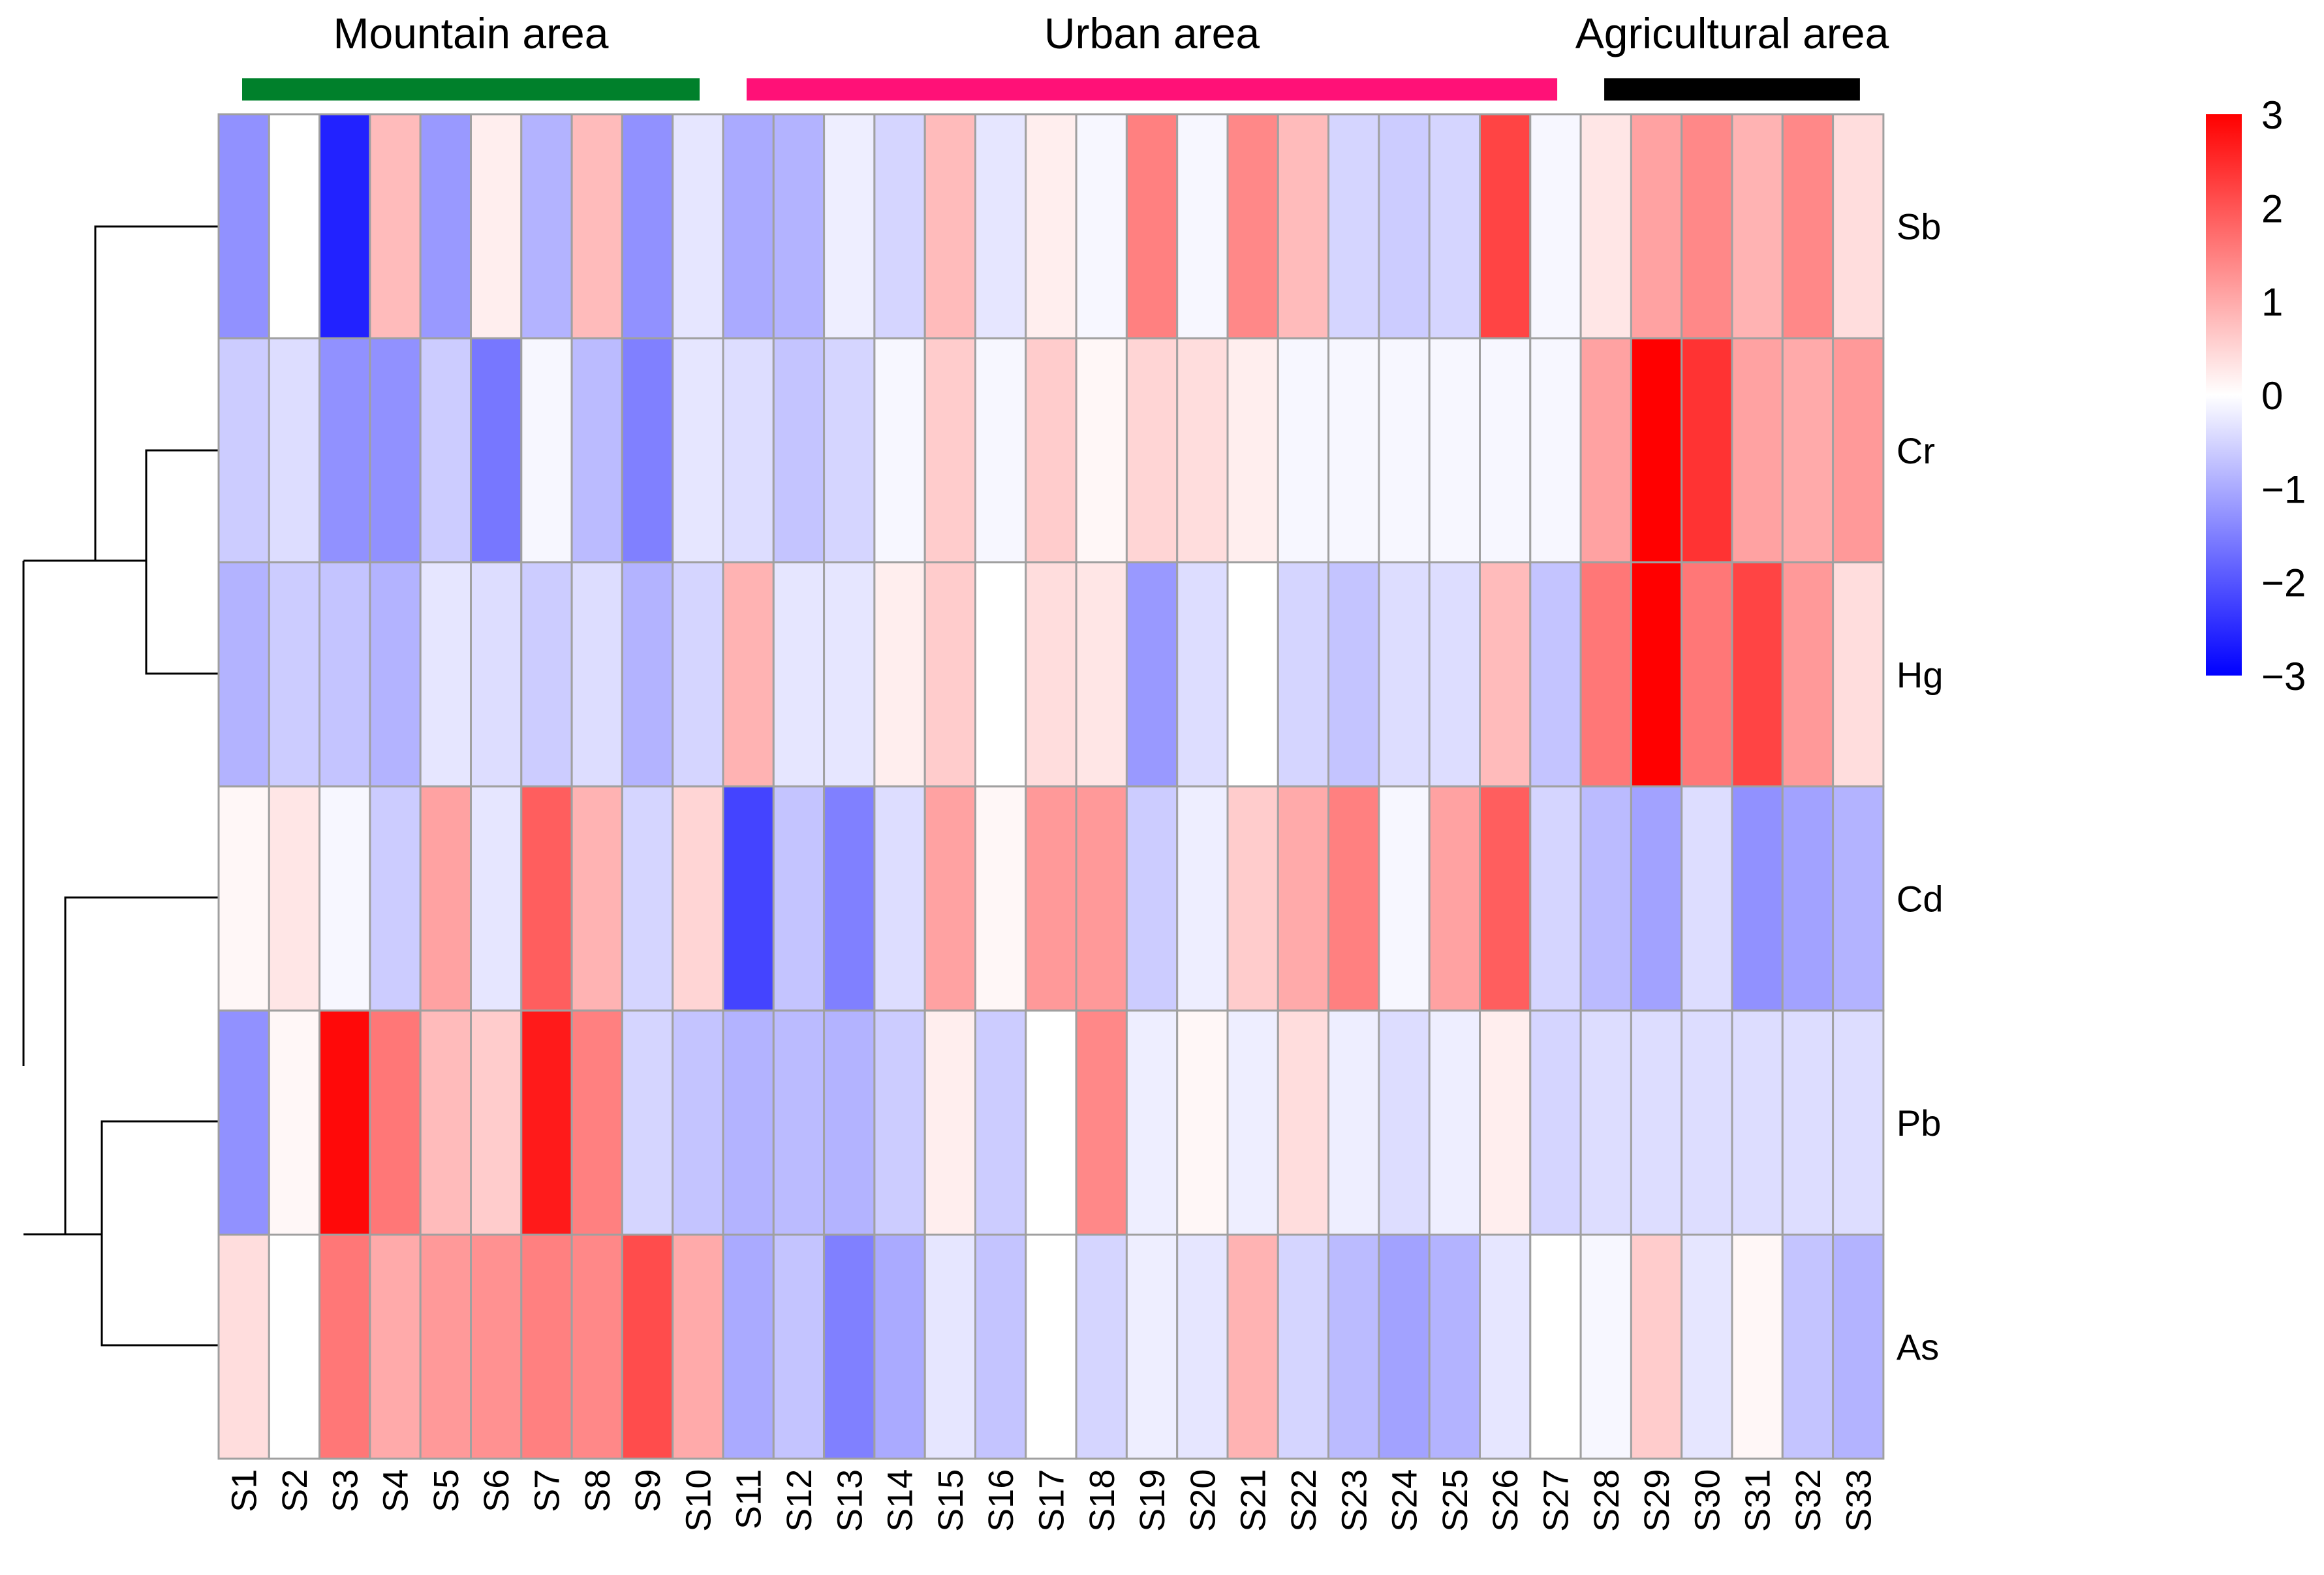  I want to click on column-label-s10: S10, so click(698, 1500).